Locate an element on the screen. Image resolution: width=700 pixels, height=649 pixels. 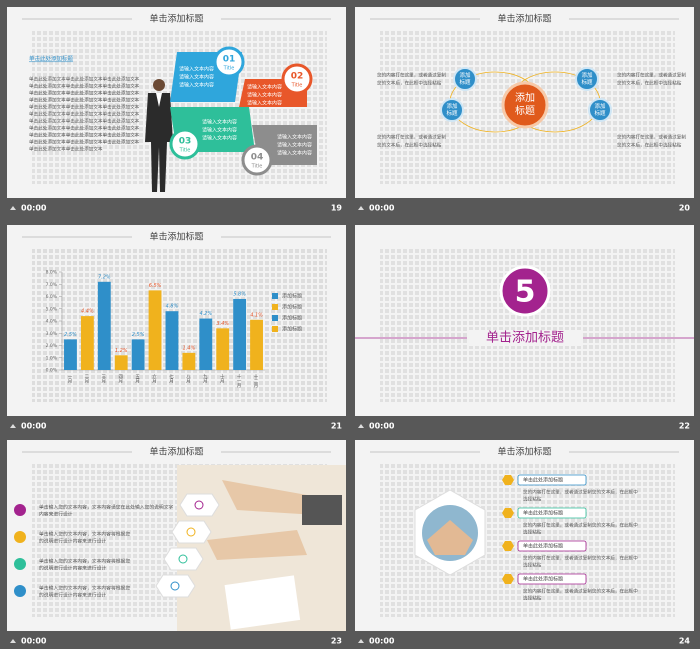
value-label: 4.2% is located at coordinates (205, 314).